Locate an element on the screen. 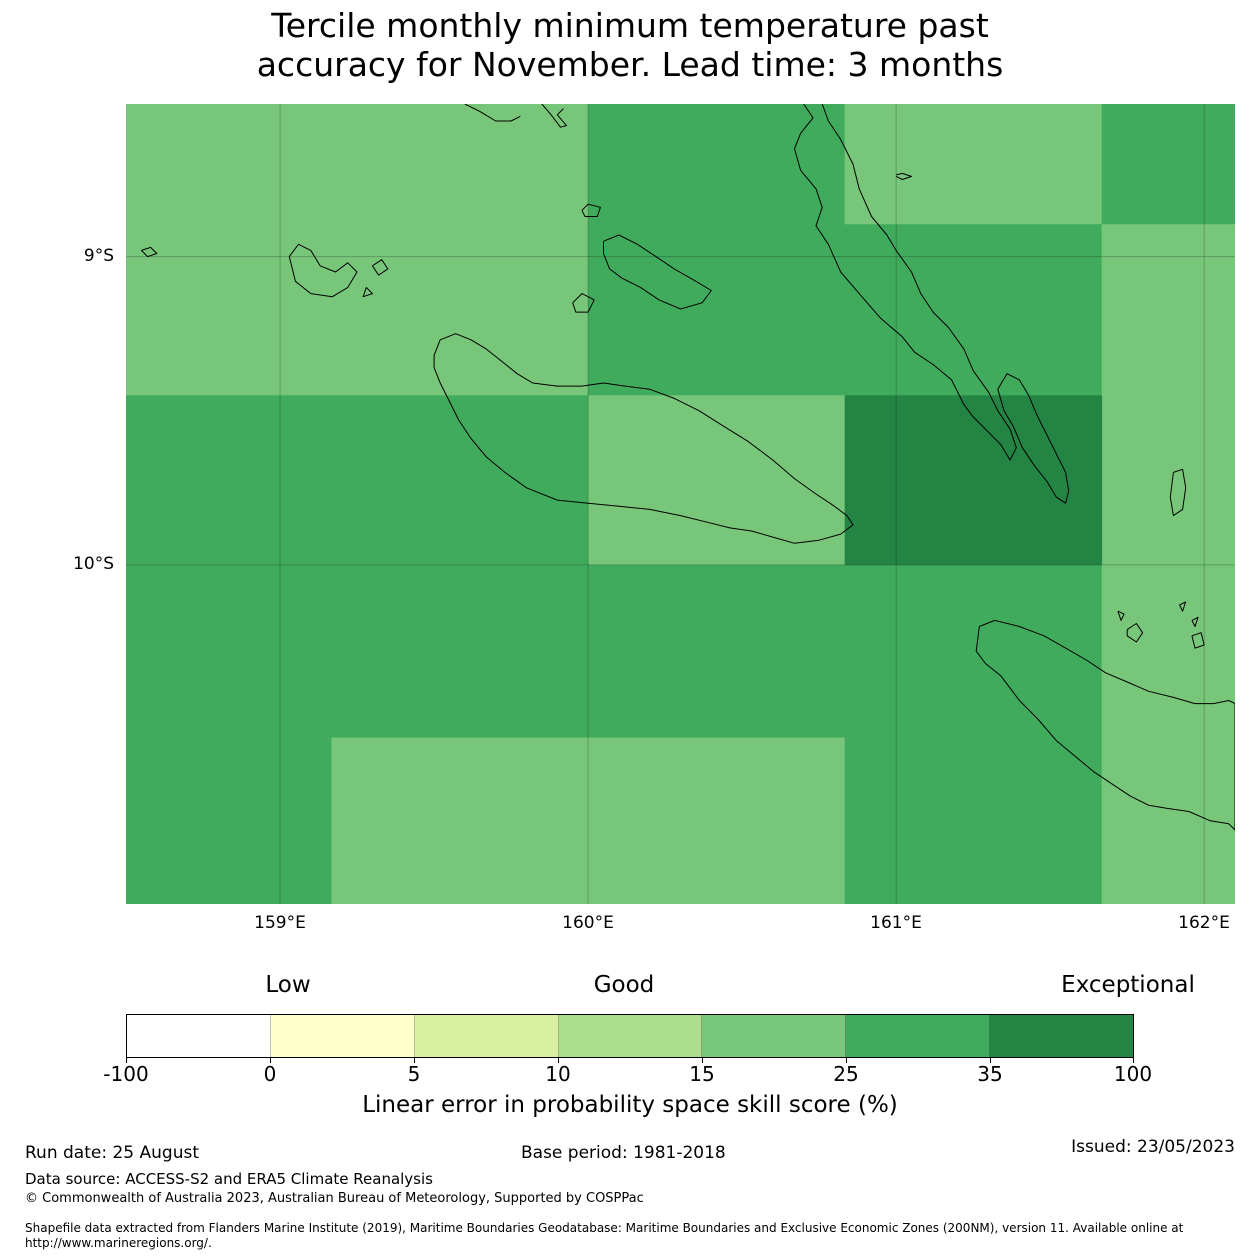  title-line-1: Tercile monthly minimum temperature past is located at coordinates (630, 25).